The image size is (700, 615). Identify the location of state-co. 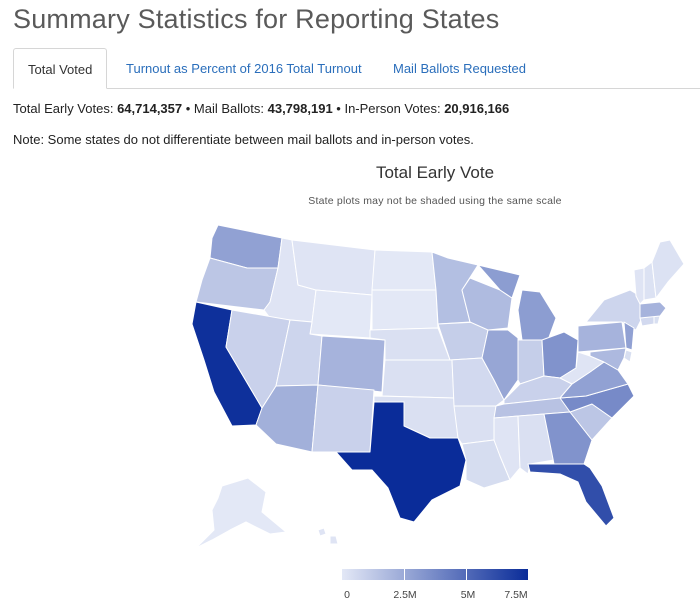
(351, 364).